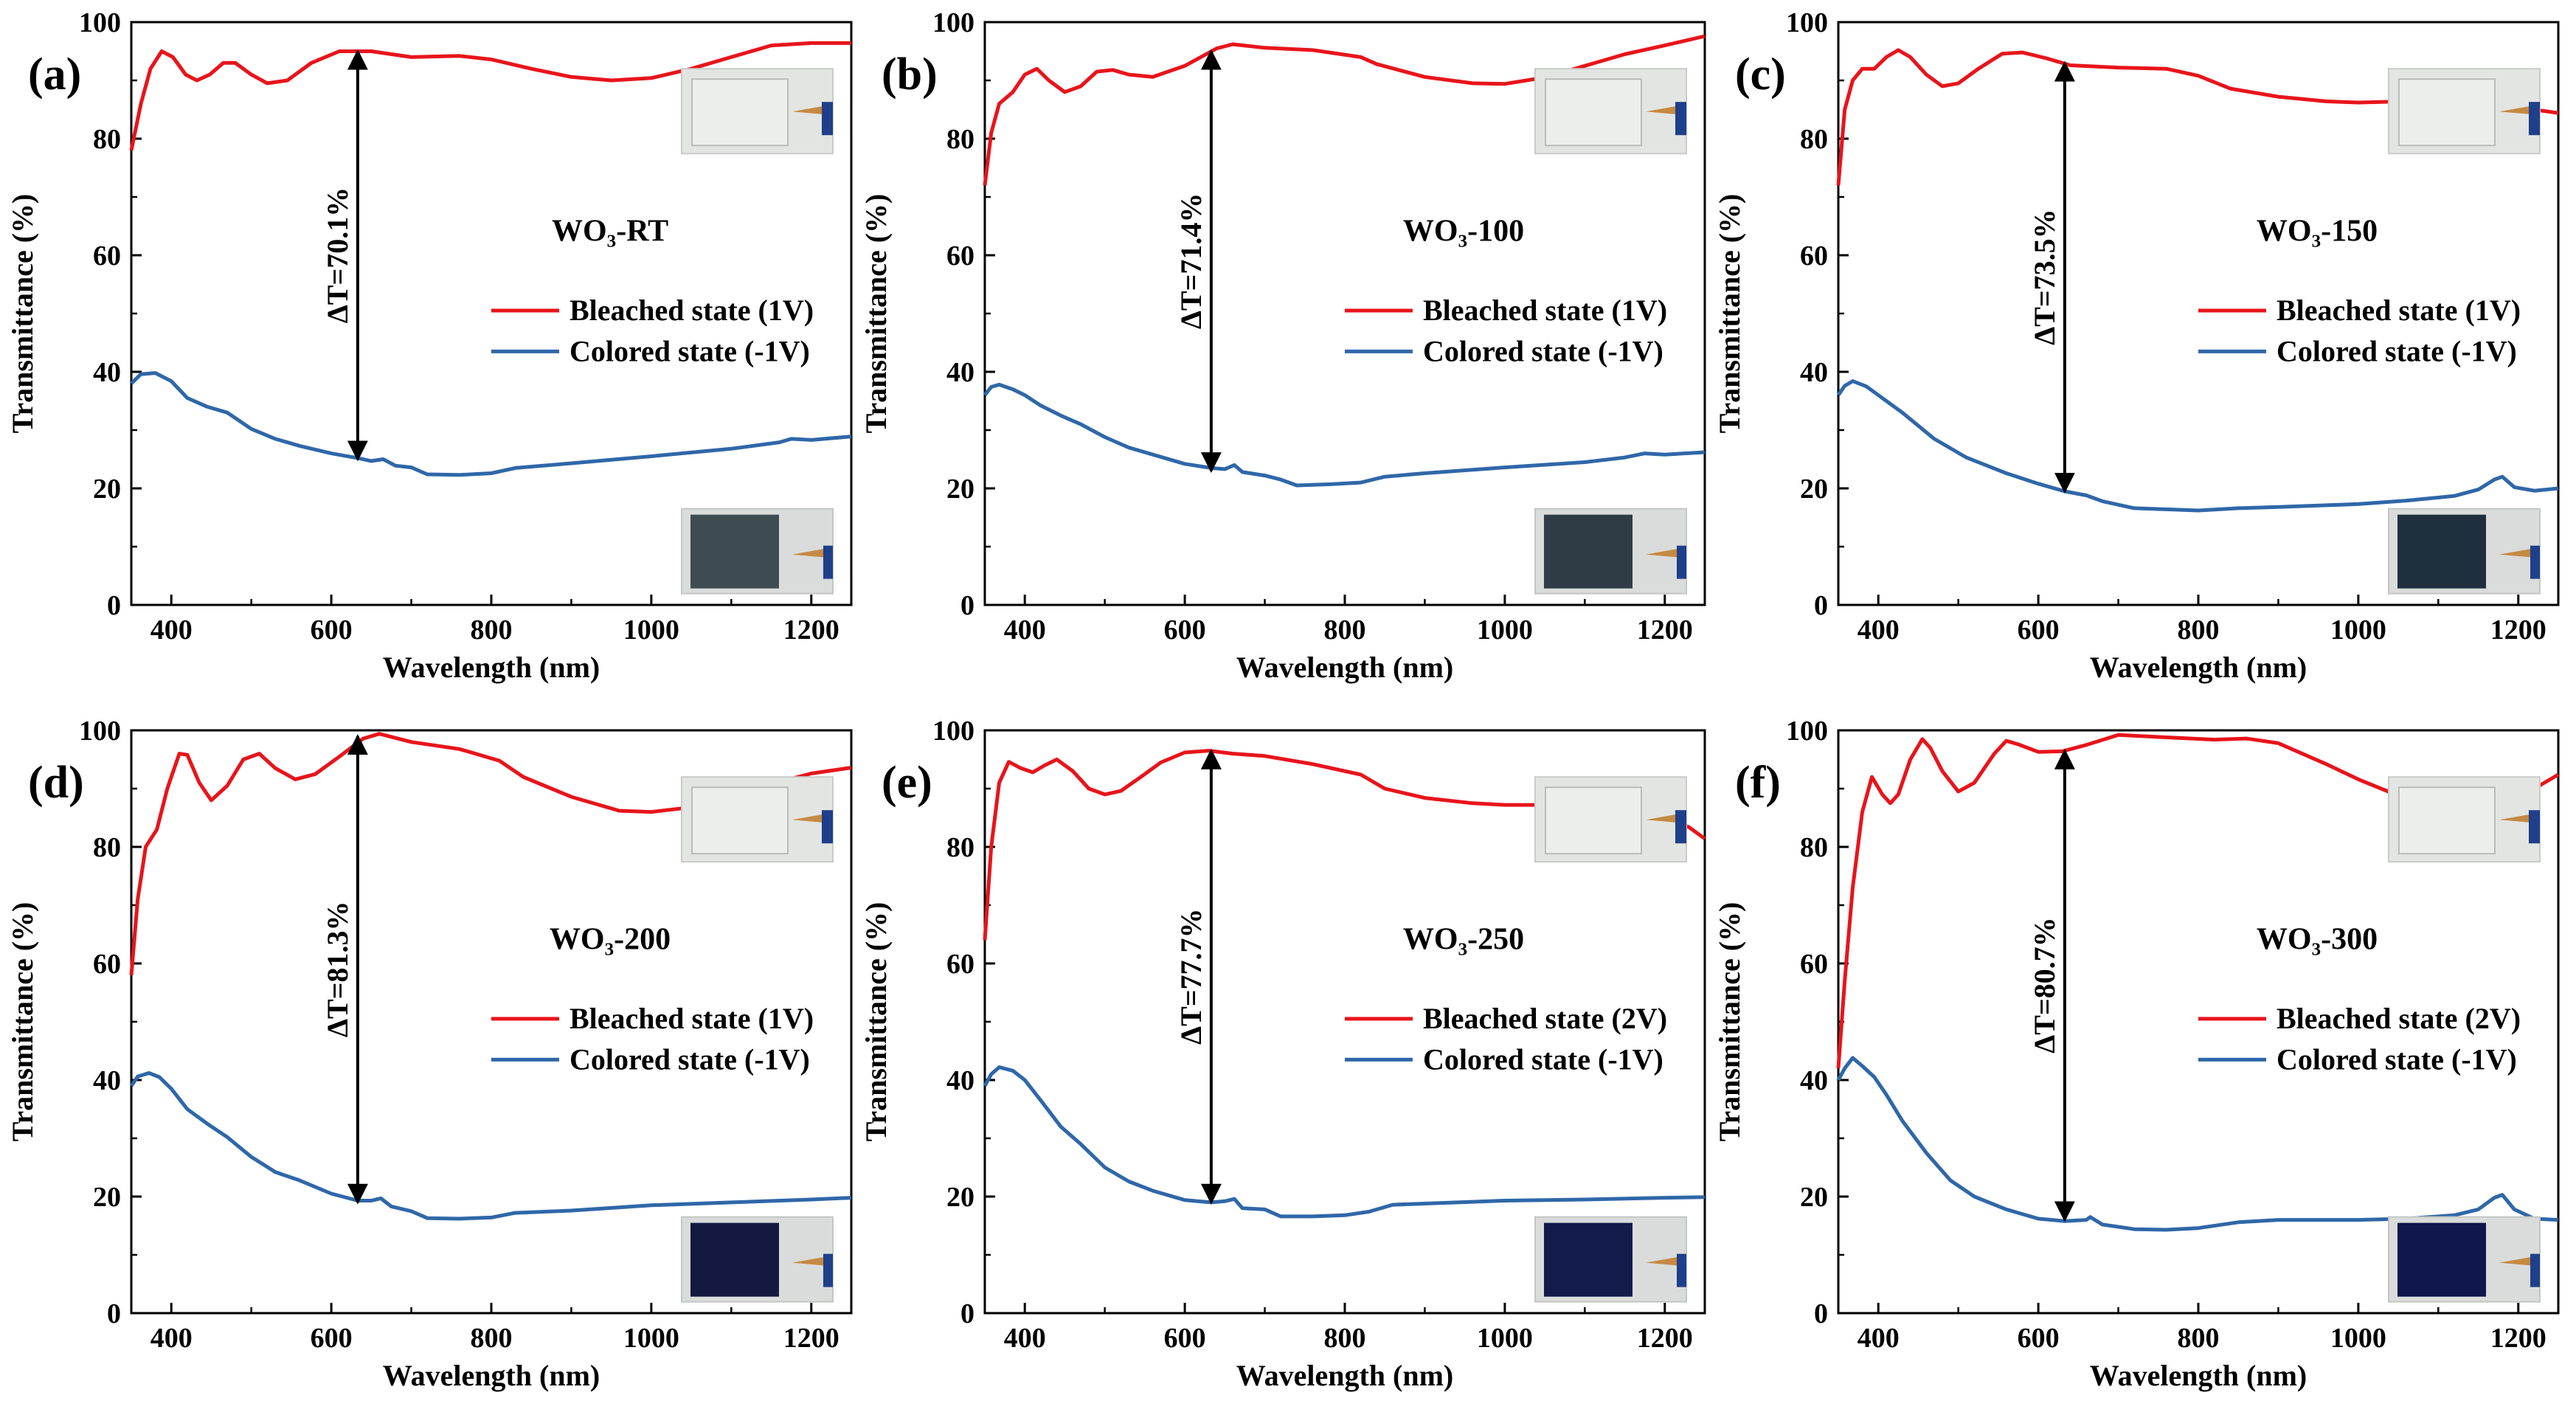 The width and height of the screenshot is (2576, 1426). I want to click on panel-label: (e), so click(907, 783).